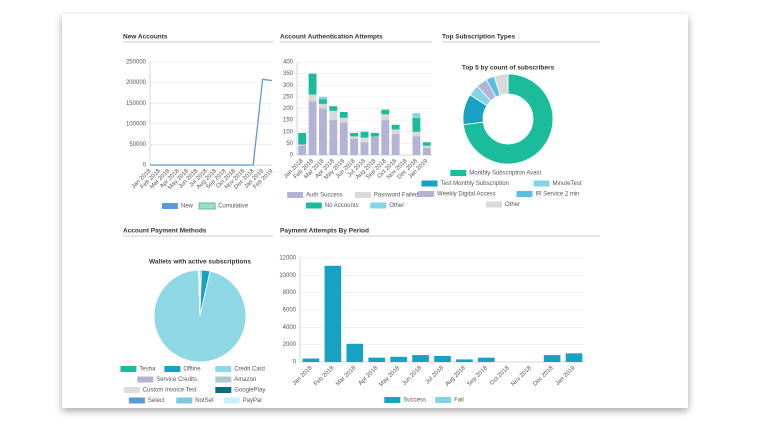 Image resolution: width=768 pixels, height=447 pixels. Describe the element at coordinates (136, 124) in the screenshot. I see `y-tick-label: 100000` at that location.